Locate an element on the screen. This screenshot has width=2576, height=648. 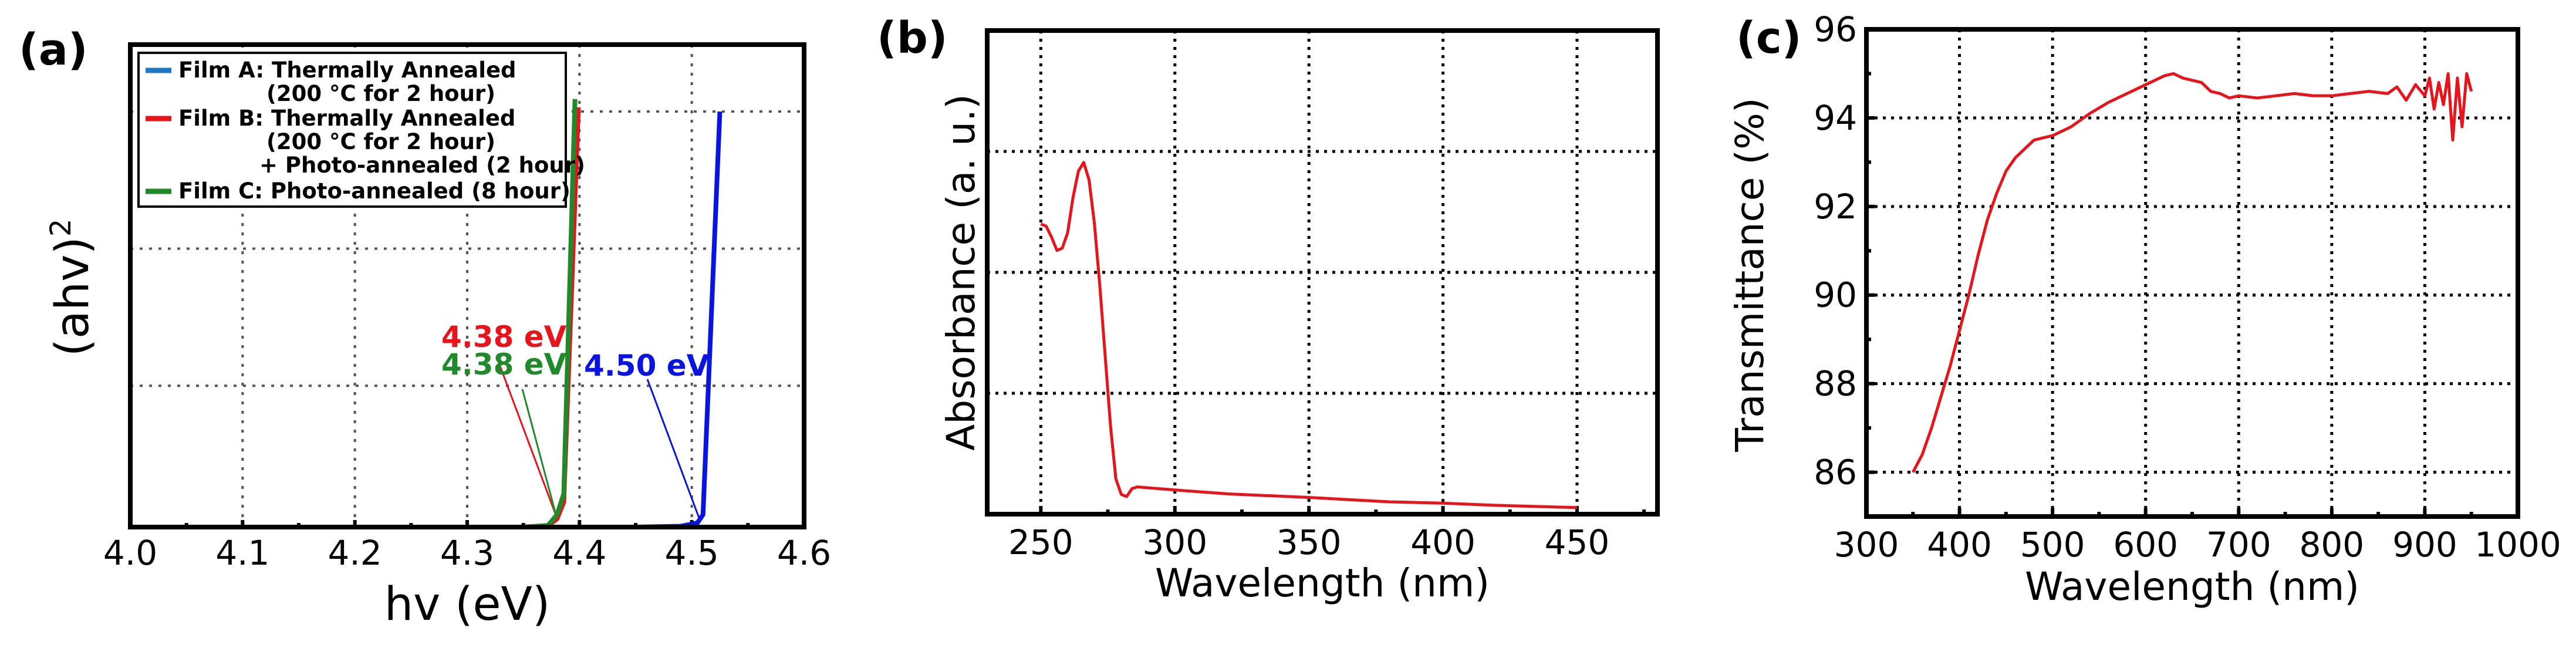
series-line-absorbance is located at coordinates (1309, 335).